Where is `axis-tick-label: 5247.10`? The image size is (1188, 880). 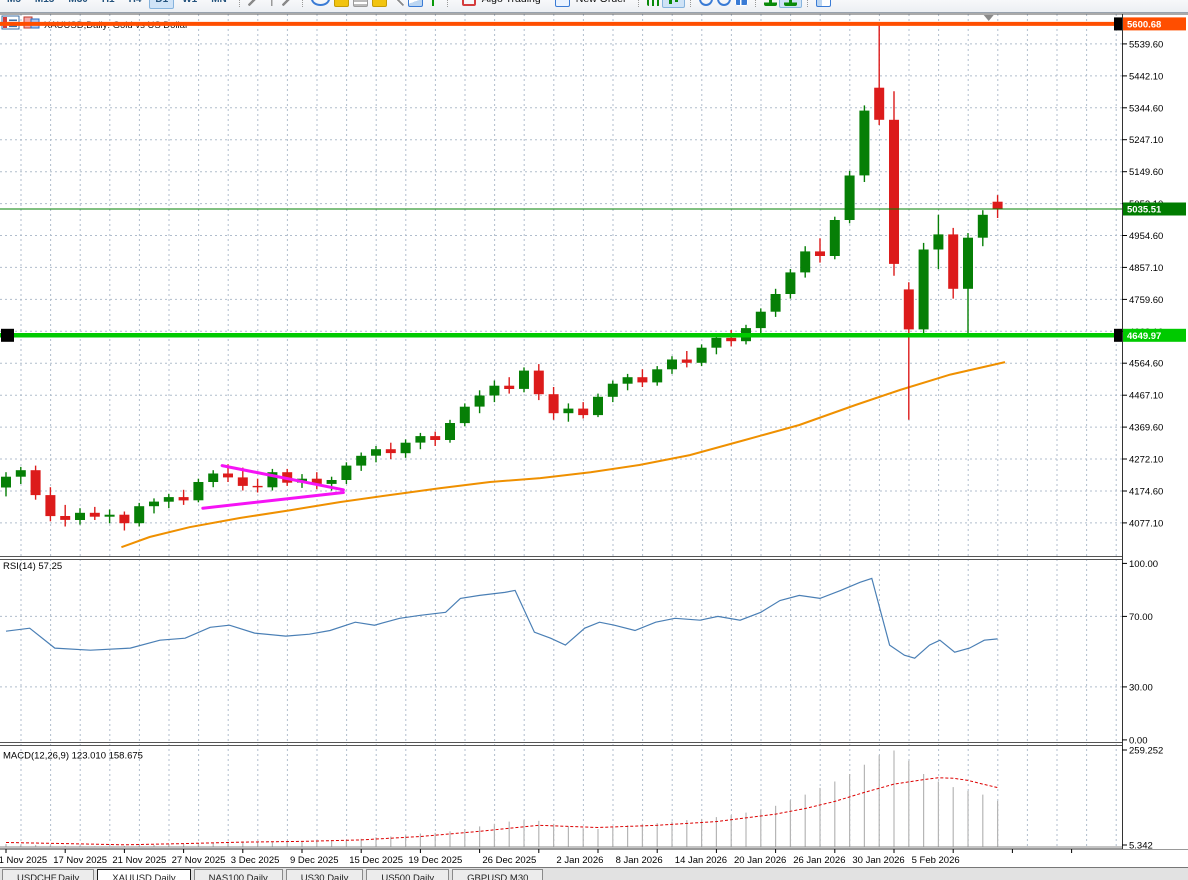 axis-tick-label: 5247.10 is located at coordinates (1146, 140).